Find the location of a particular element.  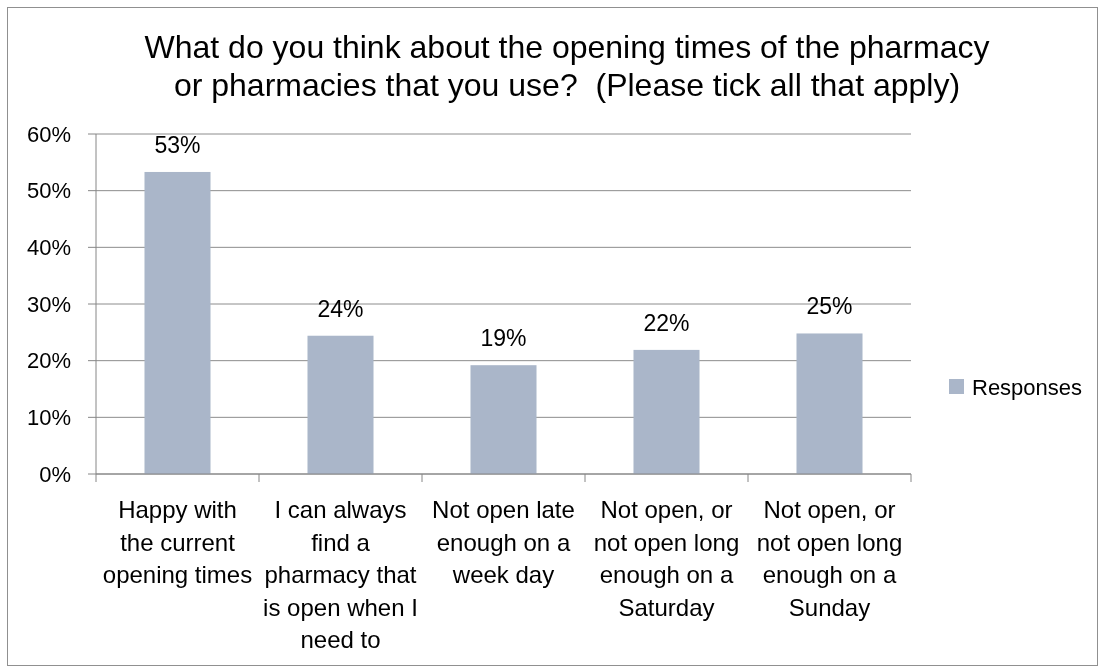

y-tick-label: 10% is located at coordinates (48, 418).